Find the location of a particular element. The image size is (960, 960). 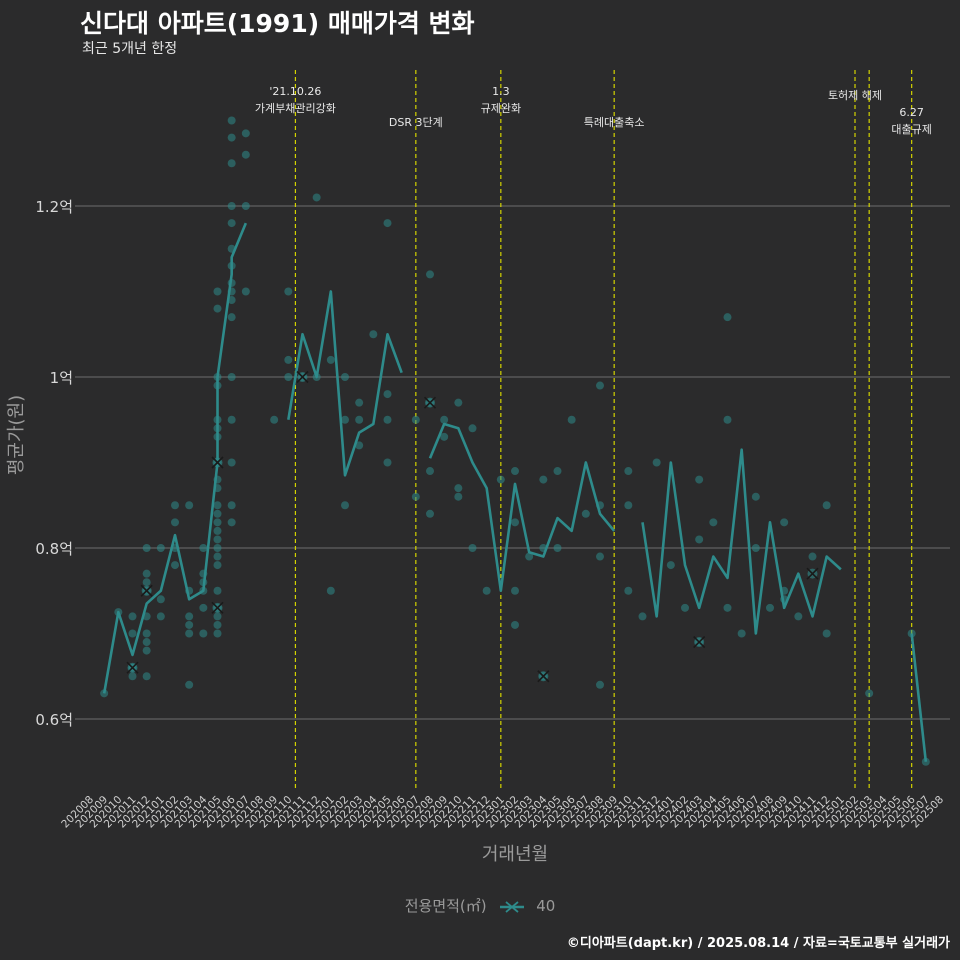

event-annotation: 대출규제 is located at coordinates (911, 129).